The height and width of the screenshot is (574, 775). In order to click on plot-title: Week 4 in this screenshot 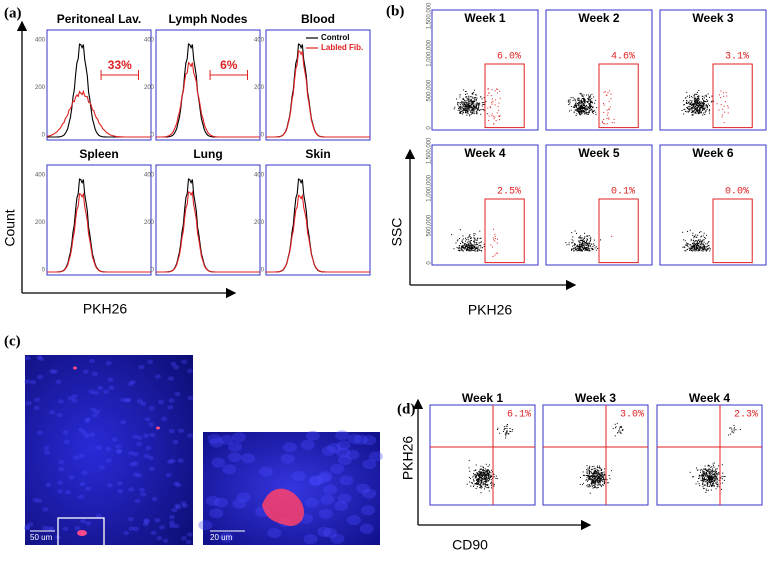, I will do `click(709, 398)`.